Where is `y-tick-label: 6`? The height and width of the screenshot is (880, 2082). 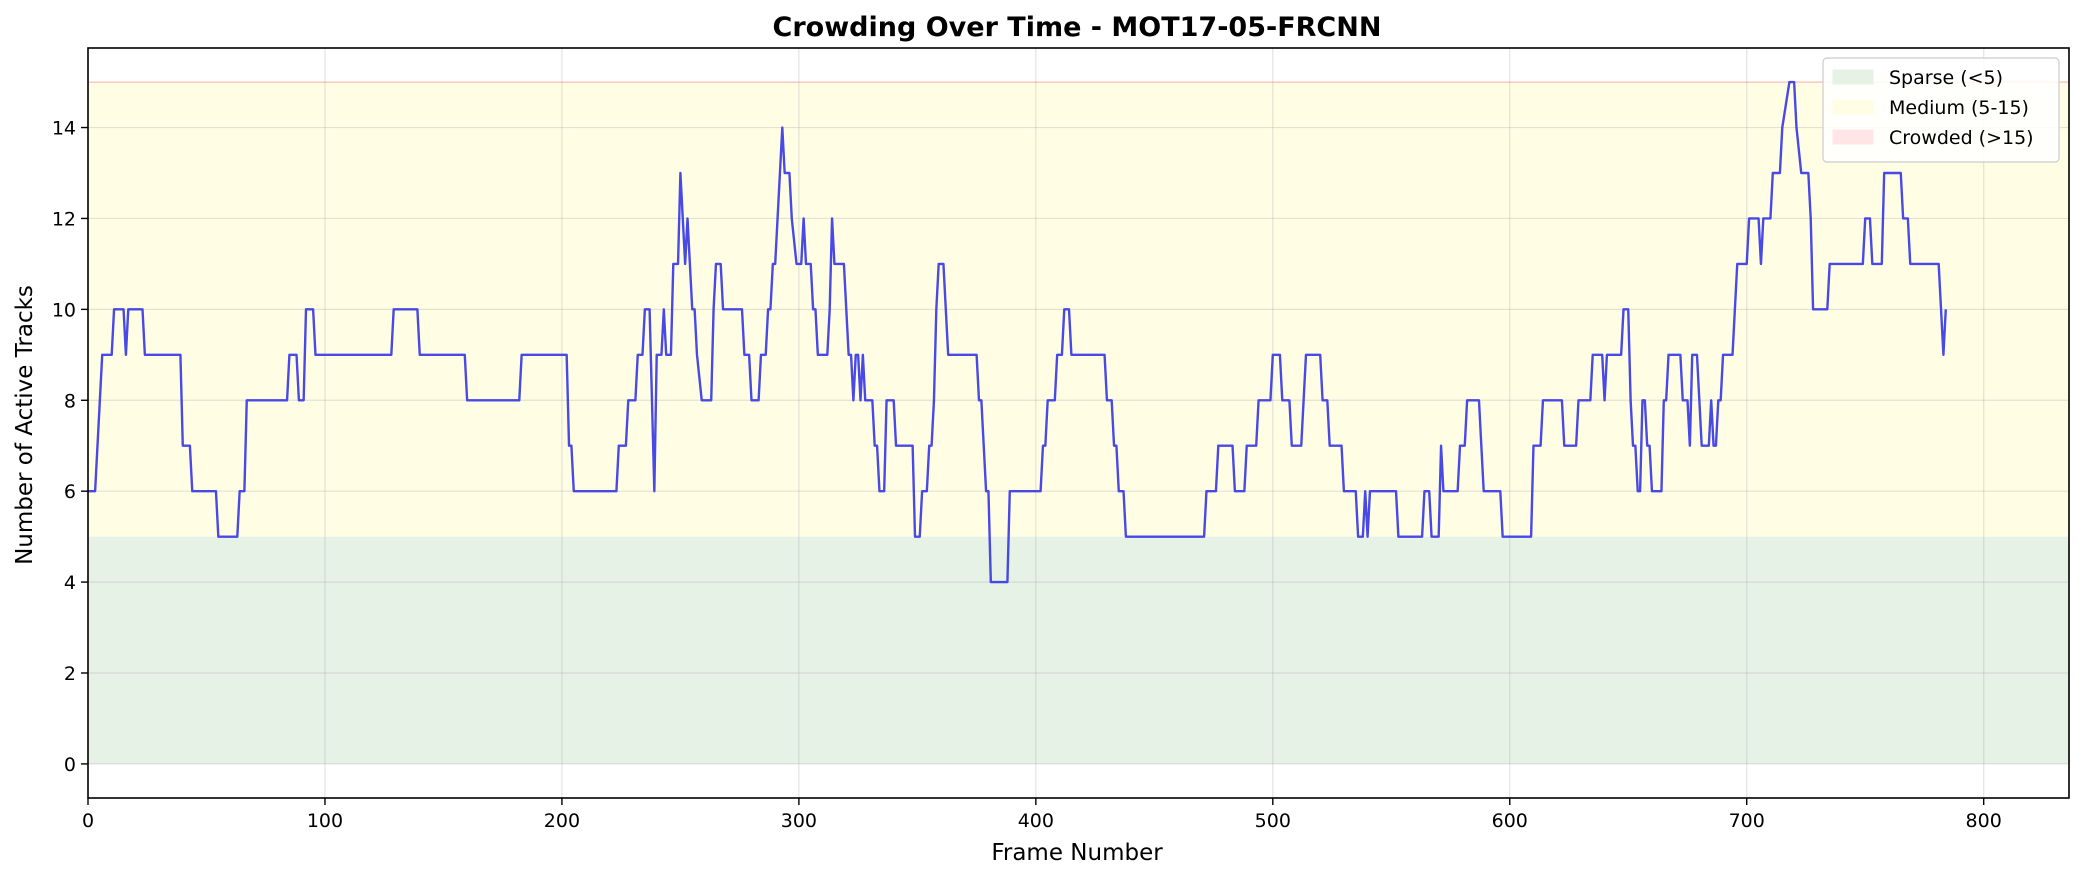
y-tick-label: 6 is located at coordinates (70, 492).